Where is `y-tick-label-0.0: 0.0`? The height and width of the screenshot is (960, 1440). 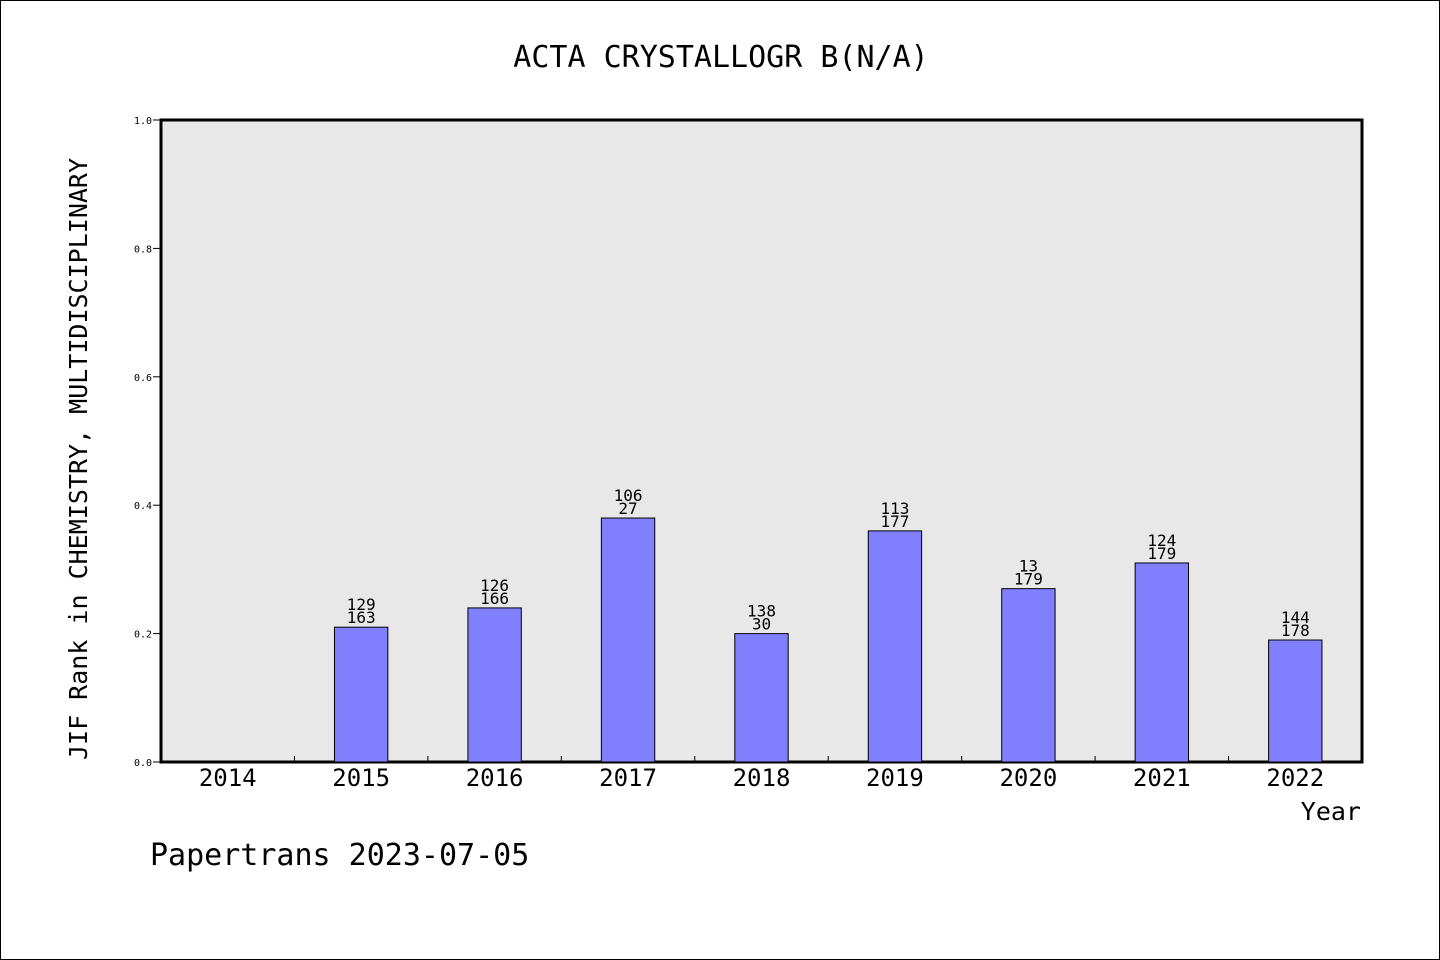
y-tick-label-0.0: 0.0 is located at coordinates (143, 763).